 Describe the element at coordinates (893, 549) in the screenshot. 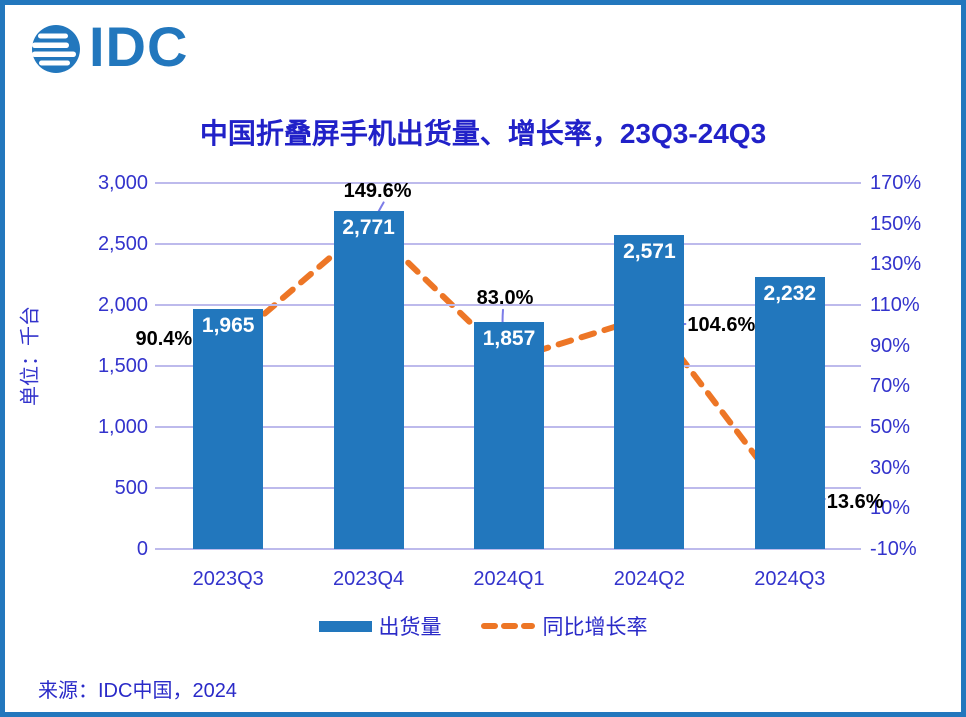

I see `right-axis-tick-label: -10%` at that location.